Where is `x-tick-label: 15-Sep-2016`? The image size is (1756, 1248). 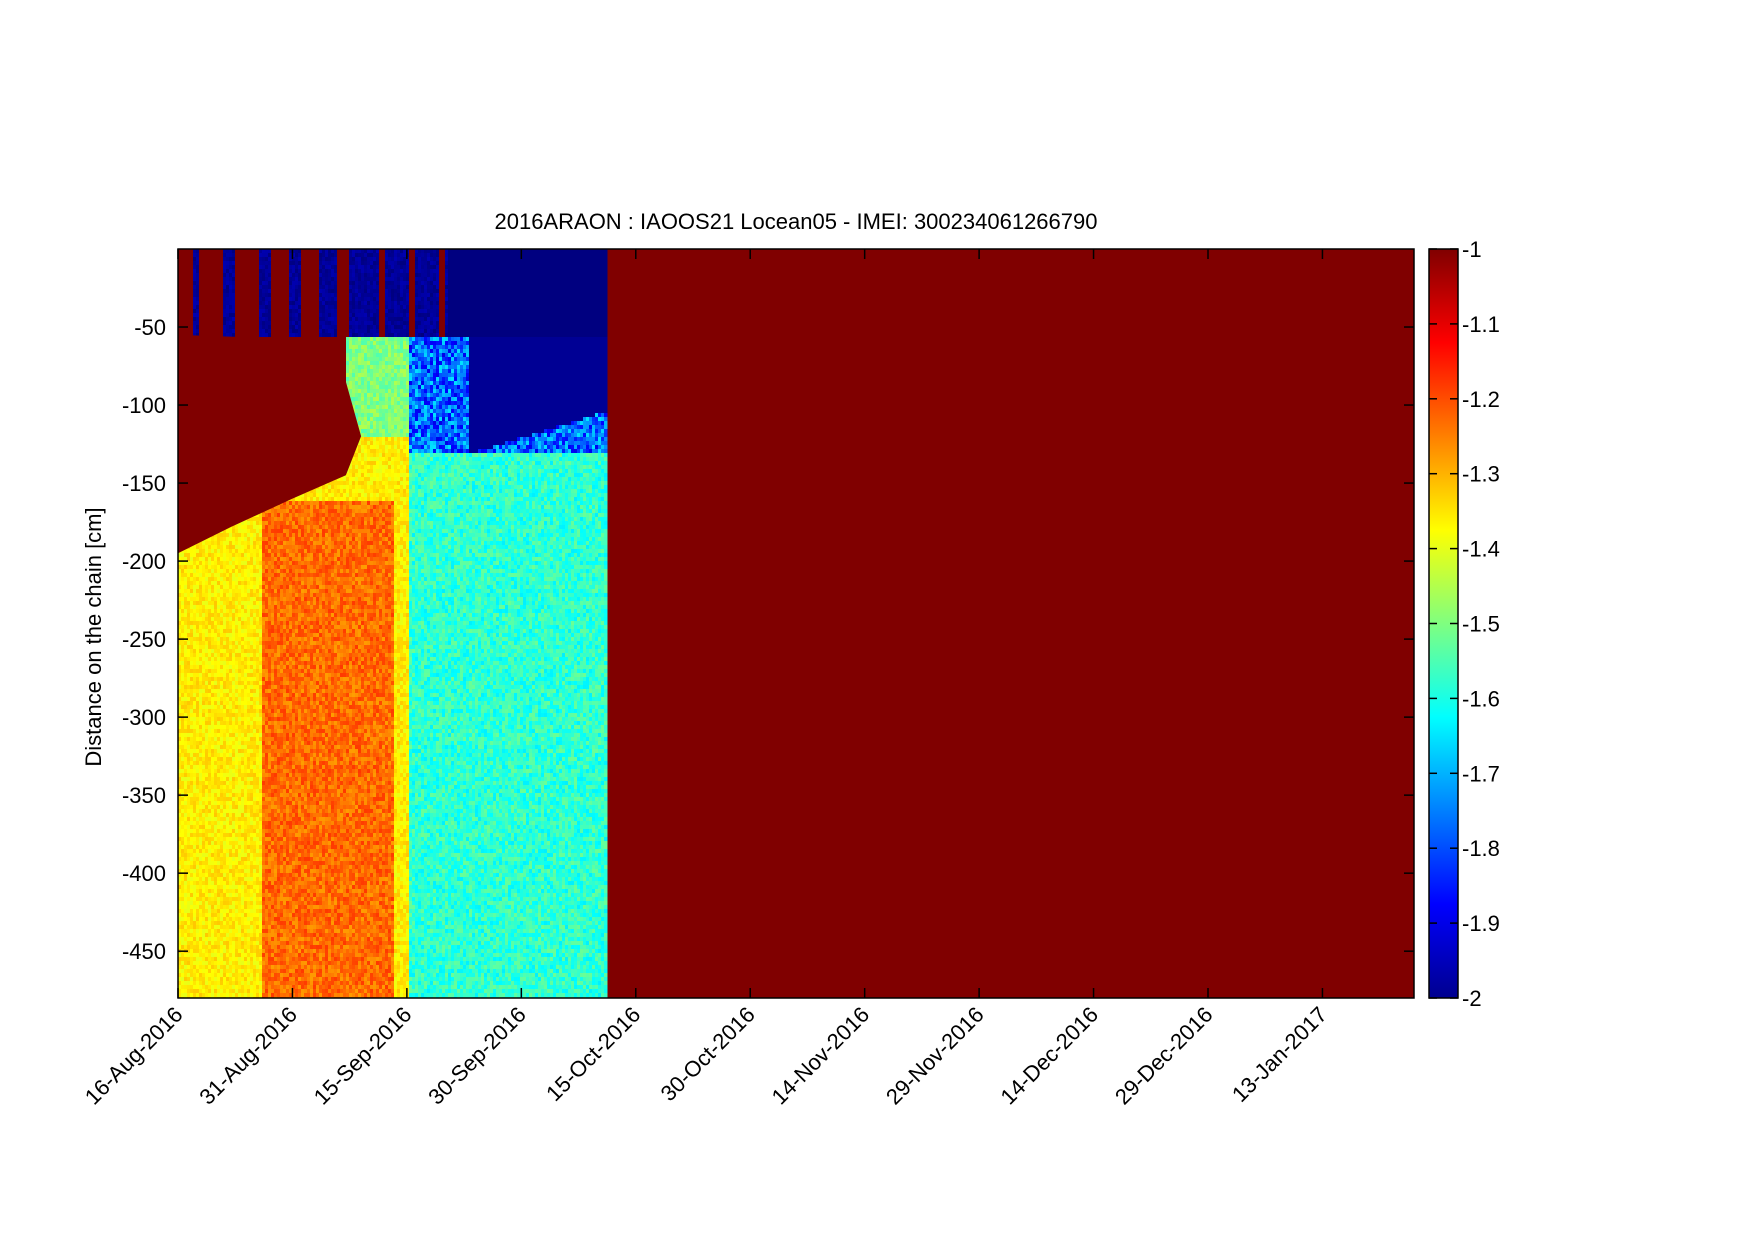
x-tick-label: 15-Sep-2016 is located at coordinates (363, 1056).